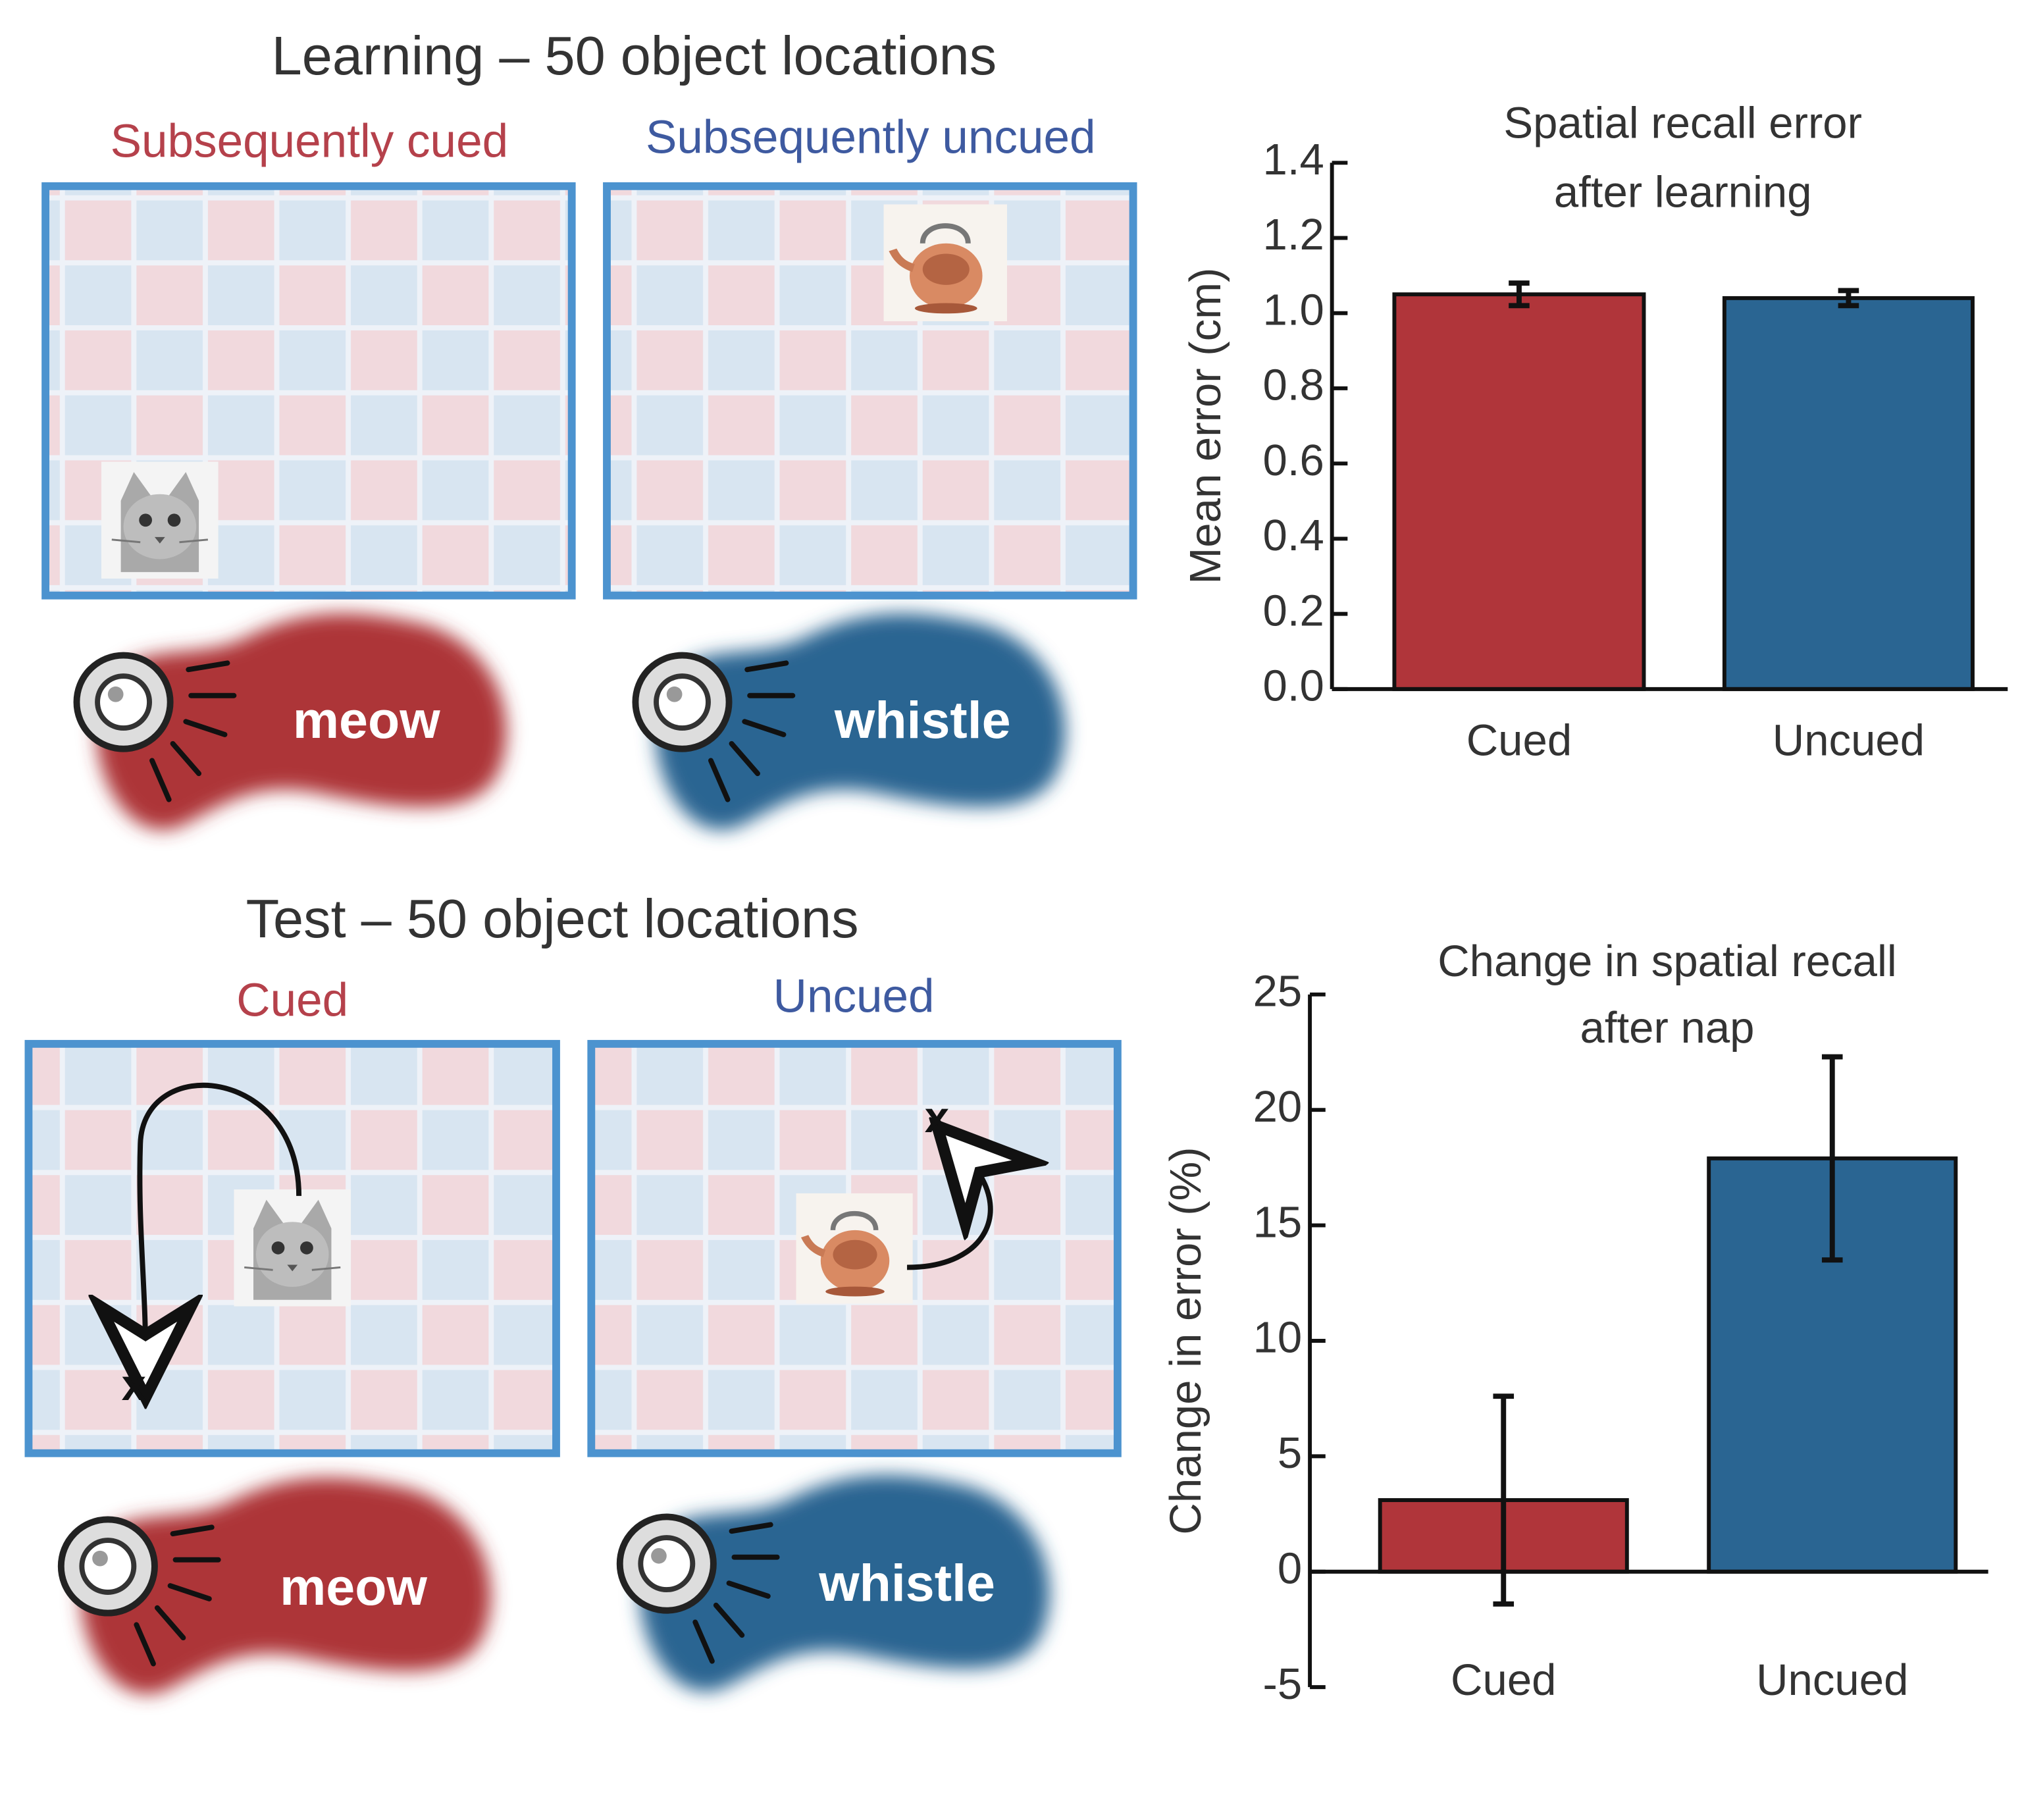 Image resolution: width=2022 pixels, height=1820 pixels. Describe the element at coordinates (1667, 1028) in the screenshot. I see `chart-title: after nap` at that location.